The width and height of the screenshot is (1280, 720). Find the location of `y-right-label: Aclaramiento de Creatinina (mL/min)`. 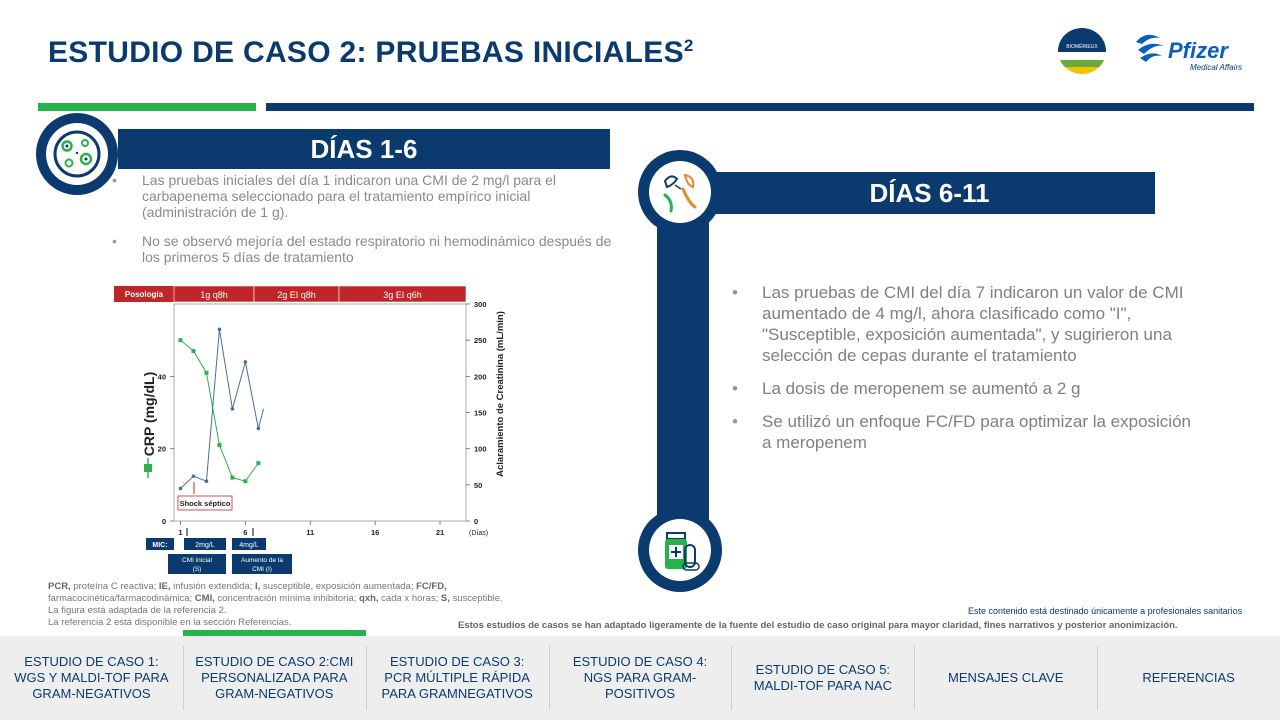

y-right-label: Aclaramiento de Creatinina (mL/min) is located at coordinates (500, 394).